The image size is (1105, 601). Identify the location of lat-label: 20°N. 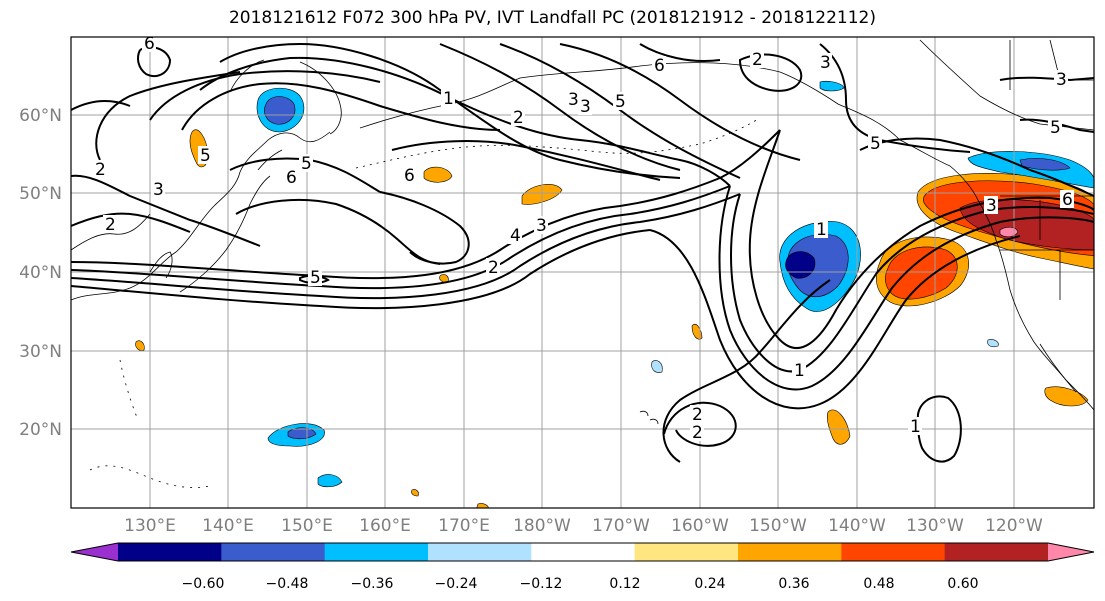
(40, 430).